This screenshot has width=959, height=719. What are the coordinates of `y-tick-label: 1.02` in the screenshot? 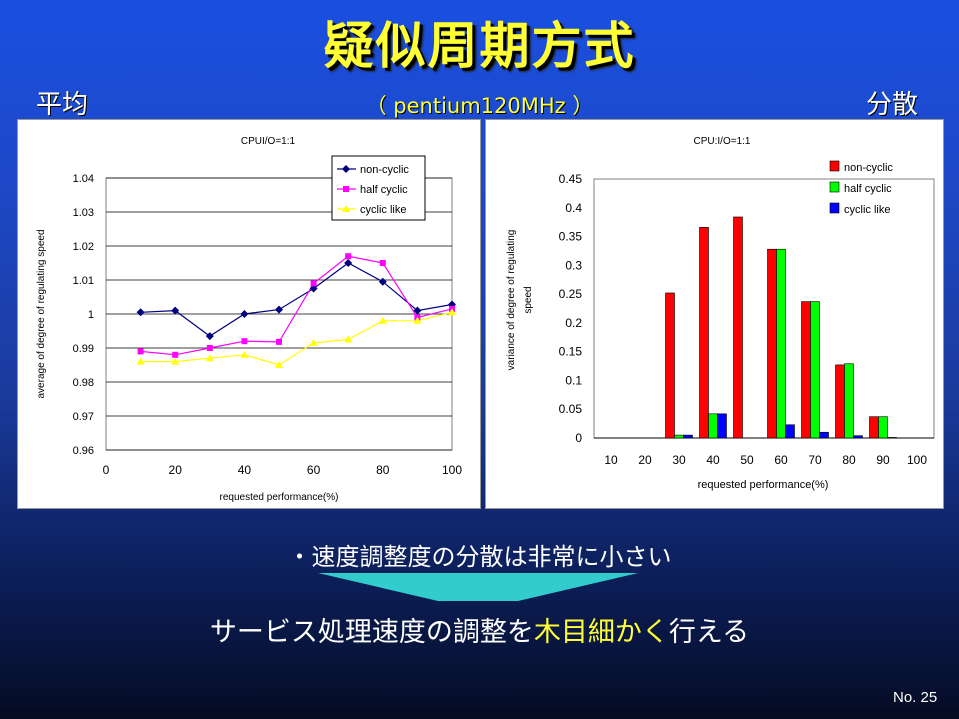 It's located at (83, 247).